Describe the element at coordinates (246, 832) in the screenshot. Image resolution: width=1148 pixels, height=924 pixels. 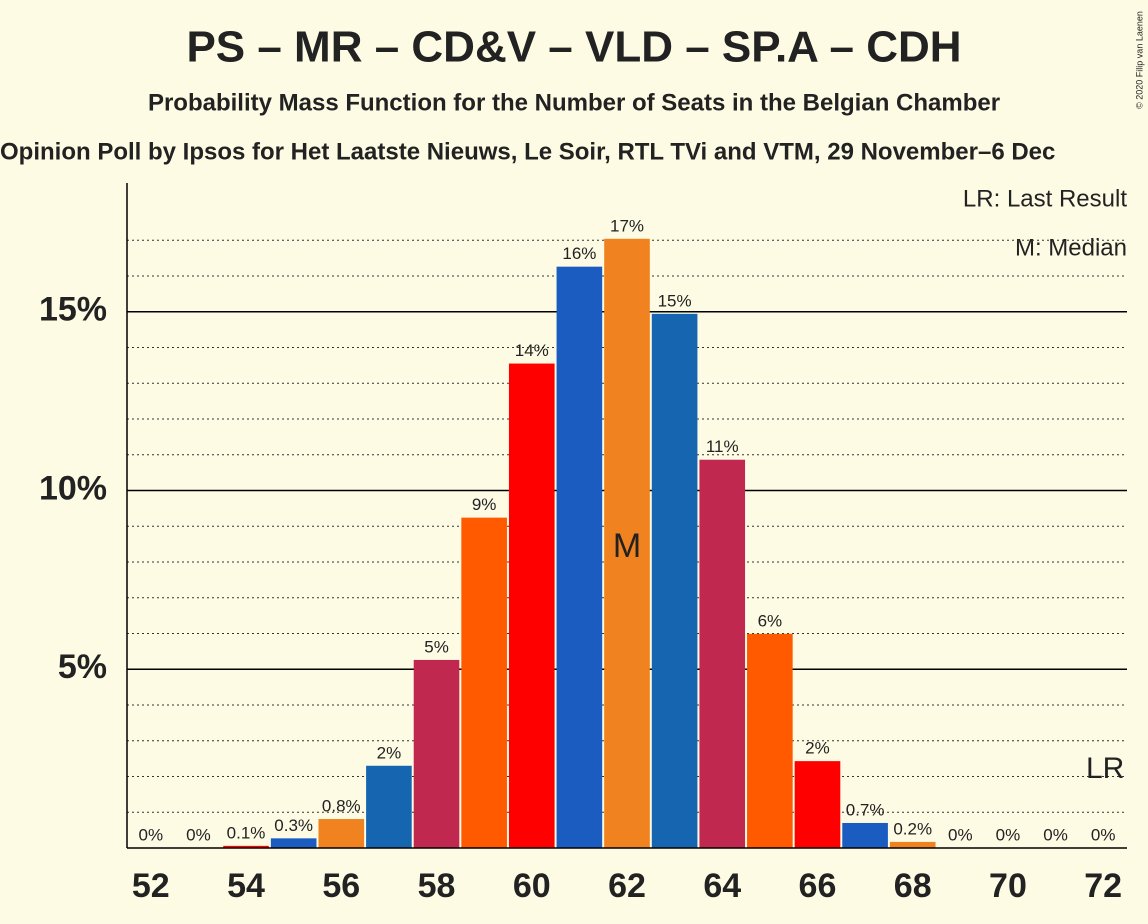
I see `value-label: 0.1%` at that location.